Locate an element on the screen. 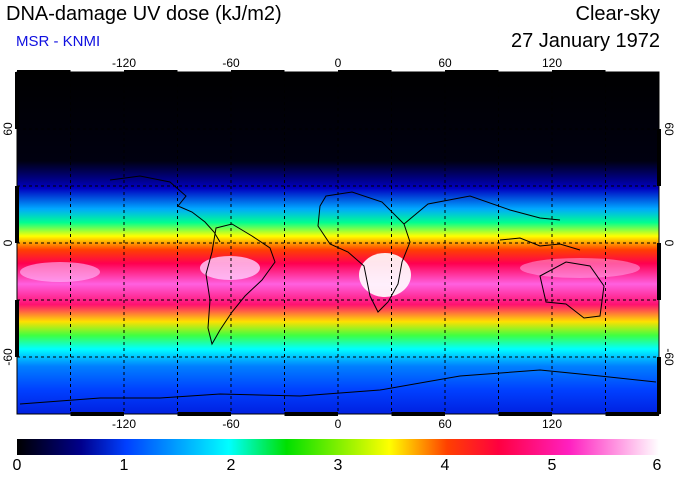 The image size is (678, 480). lon-tick-bottom: 120 is located at coordinates (552, 424).